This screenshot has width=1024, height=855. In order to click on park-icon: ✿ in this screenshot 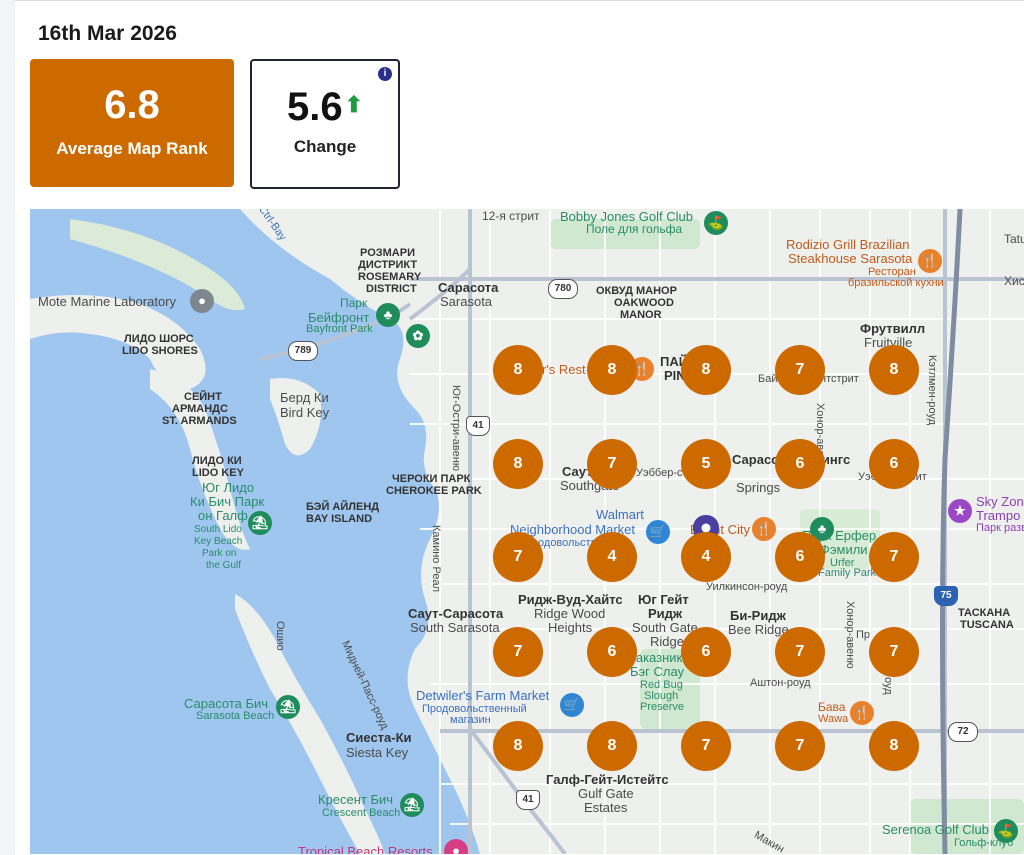, I will do `click(418, 336)`.